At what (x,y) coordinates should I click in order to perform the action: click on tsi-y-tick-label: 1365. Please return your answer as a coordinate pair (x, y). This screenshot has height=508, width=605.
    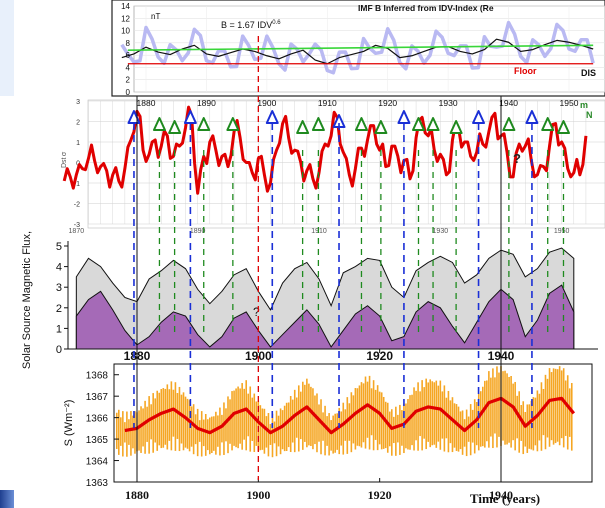
    Looking at the image, I should click on (97, 440).